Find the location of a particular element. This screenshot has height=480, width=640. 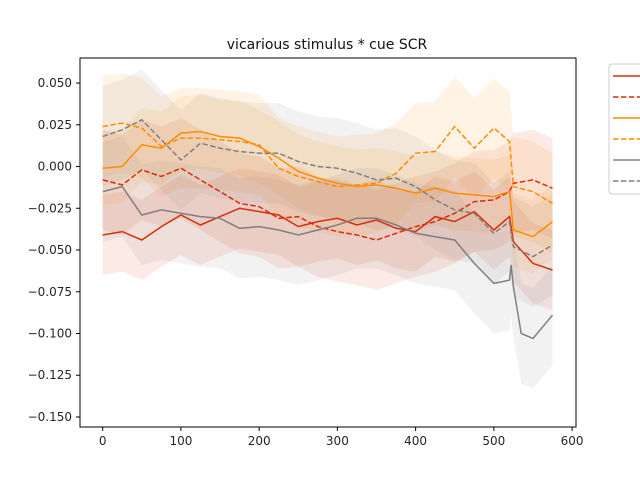

series-4-line is located at coordinates (327, 163).